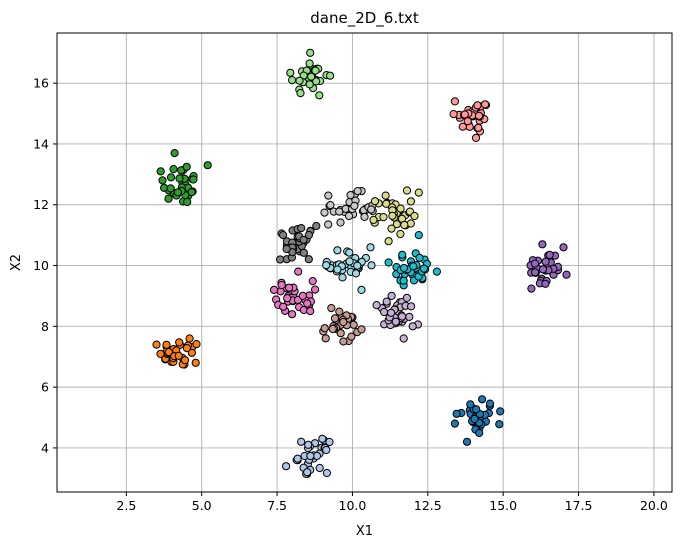 This screenshot has width=687, height=547. What do you see at coordinates (202, 505) in the screenshot?
I see `x-tick-label: 5.0` at bounding box center [202, 505].